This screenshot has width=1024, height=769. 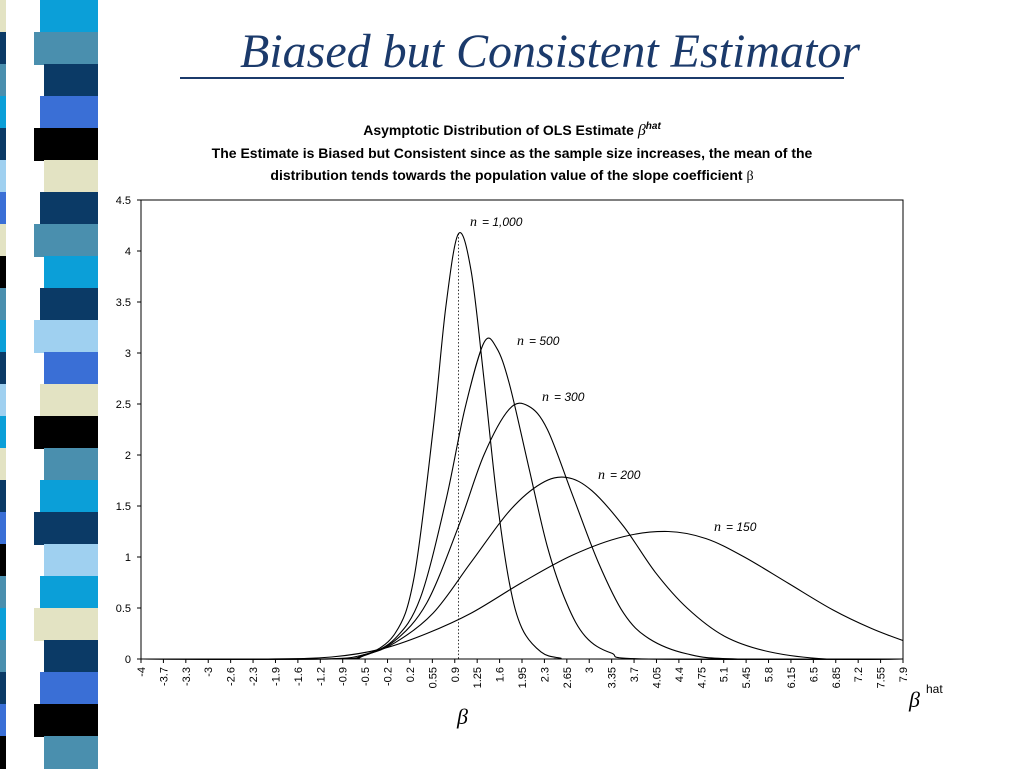 What do you see at coordinates (366, 676) in the screenshot?
I see `x-tick-label: -0.5` at bounding box center [366, 676].